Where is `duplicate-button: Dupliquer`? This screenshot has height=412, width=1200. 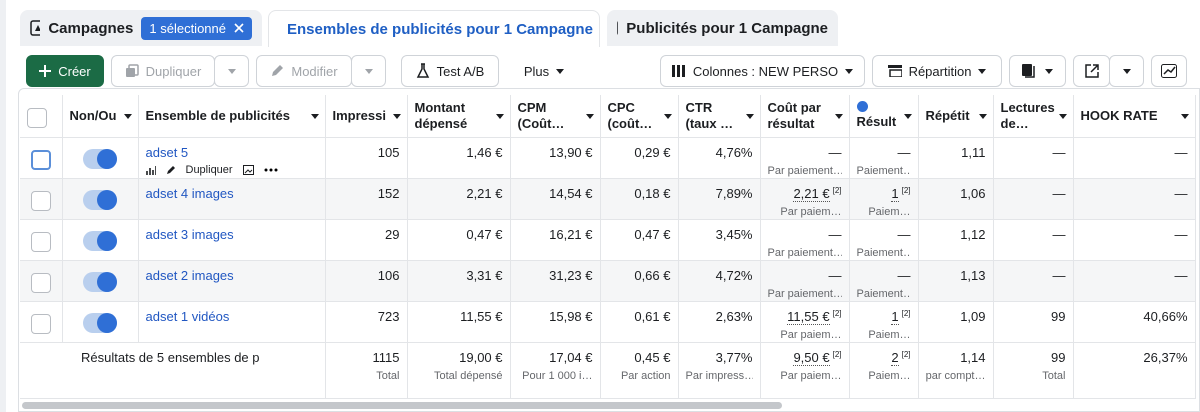 duplicate-button: Dupliquer is located at coordinates (163, 71).